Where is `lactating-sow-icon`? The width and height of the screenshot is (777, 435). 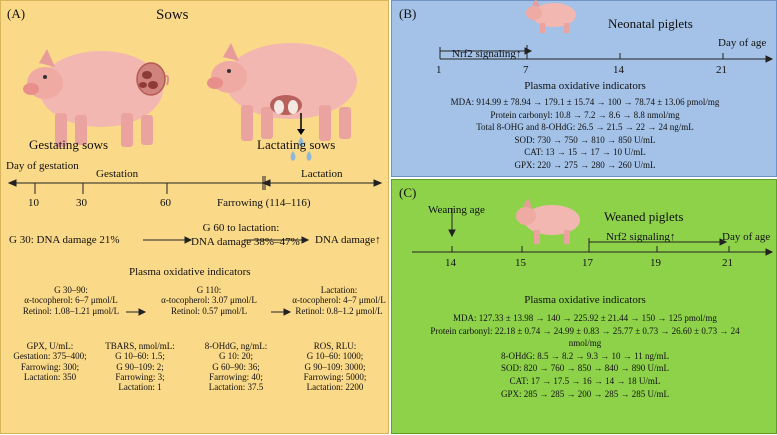 lactating-sow-icon is located at coordinates (282, 102).